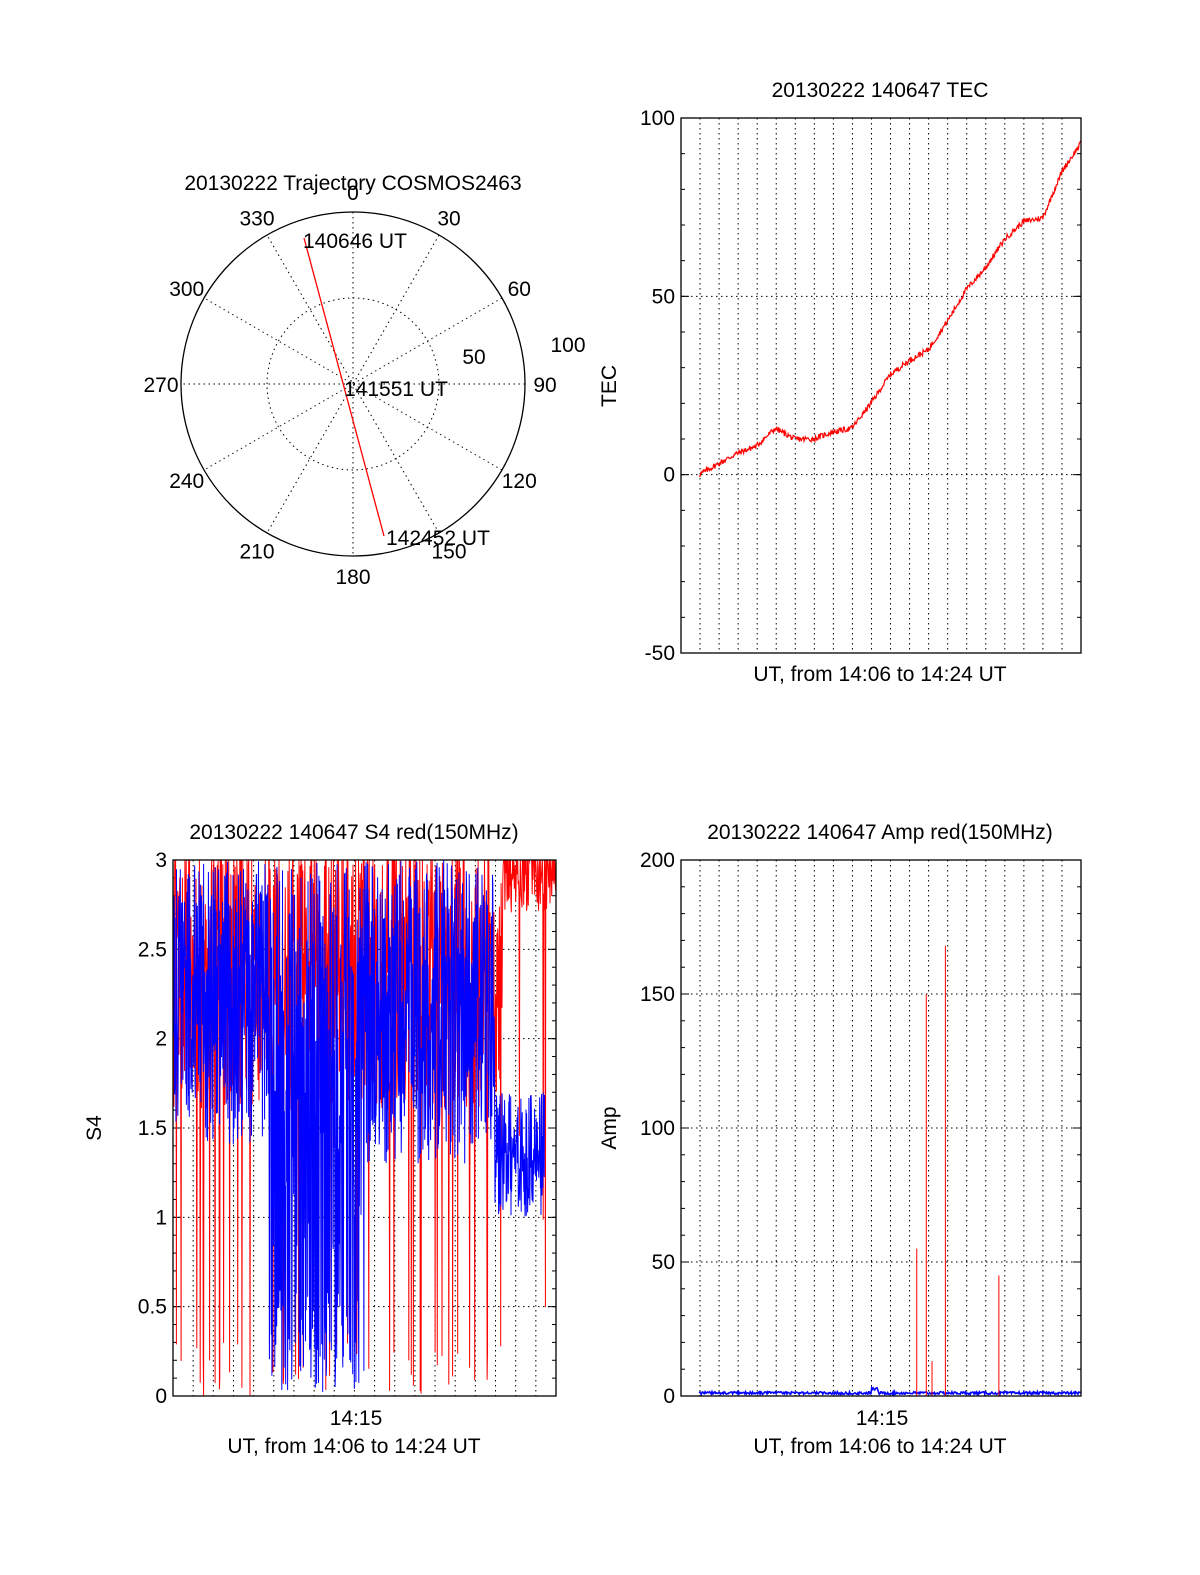  I want to click on polar-az-label-270: 270, so click(160, 385).